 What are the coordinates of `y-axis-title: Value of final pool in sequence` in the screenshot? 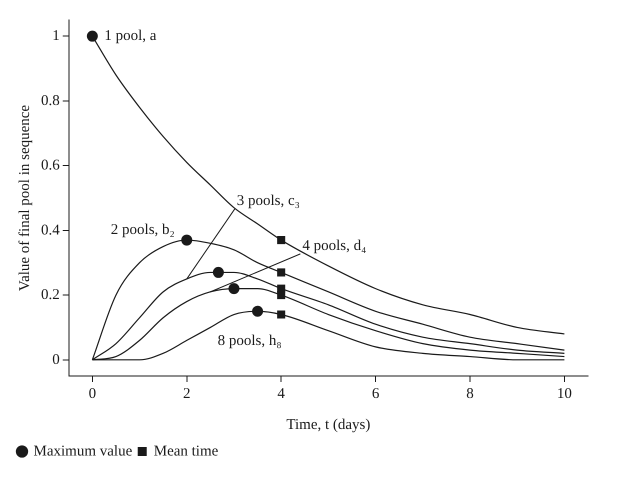 It's located at (24, 198).